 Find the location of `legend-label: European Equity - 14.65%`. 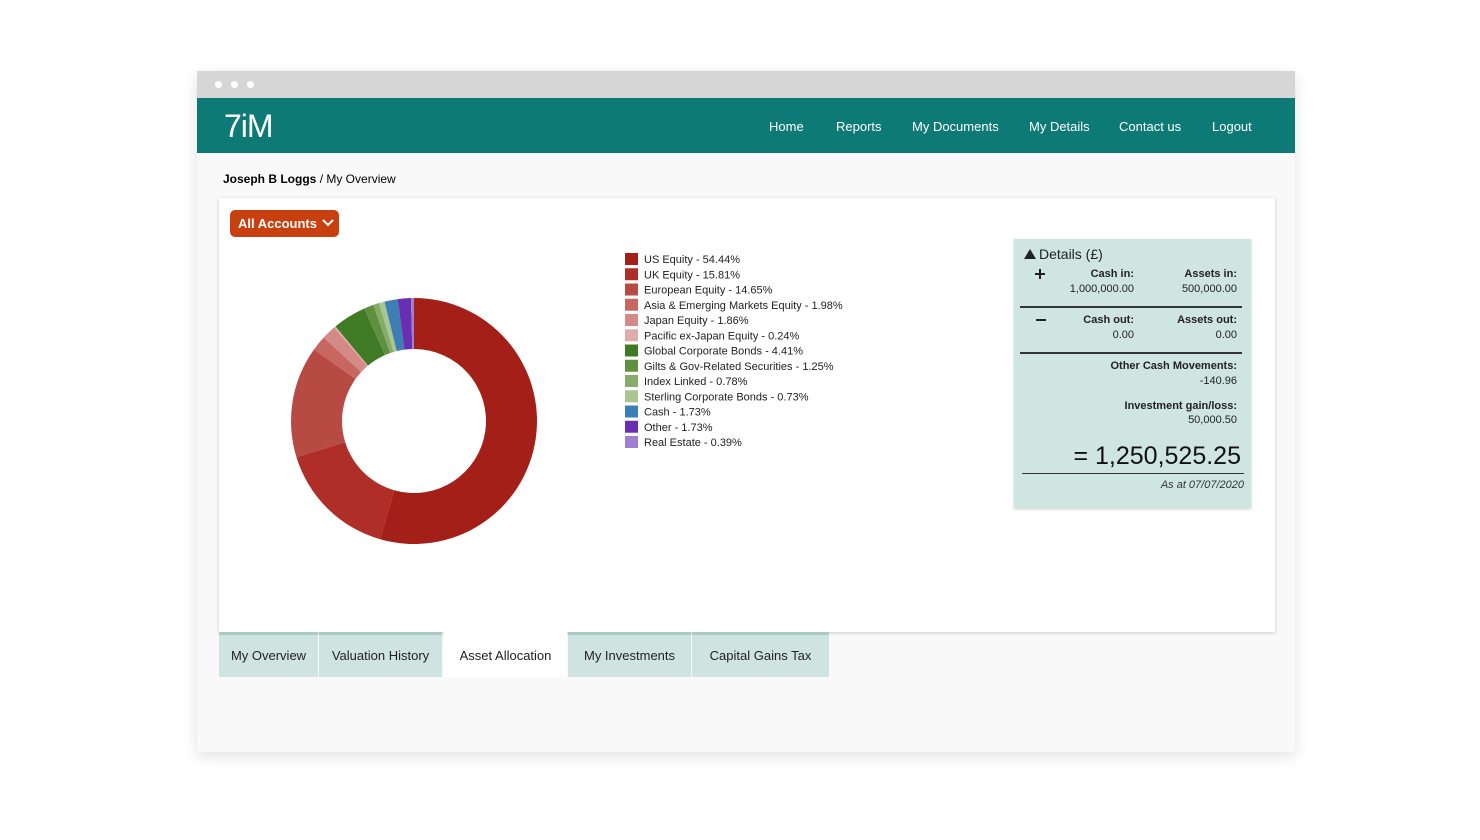

legend-label: European Equity - 14.65% is located at coordinates (708, 291).